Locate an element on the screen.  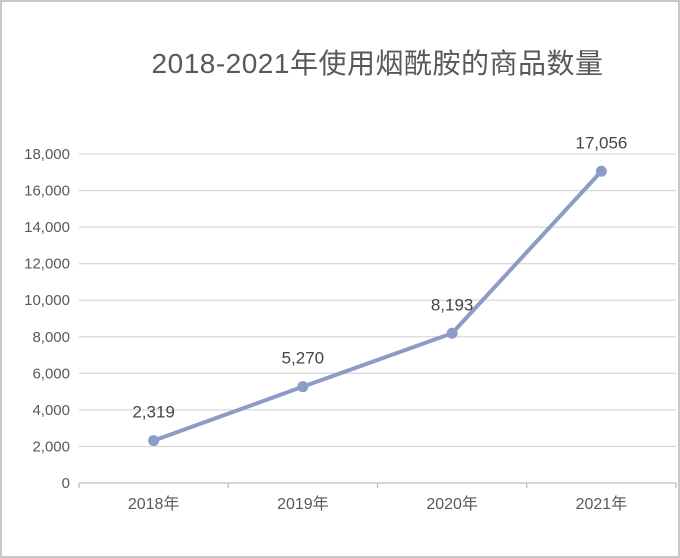
data-point-label: 8,193 is located at coordinates (452, 304).